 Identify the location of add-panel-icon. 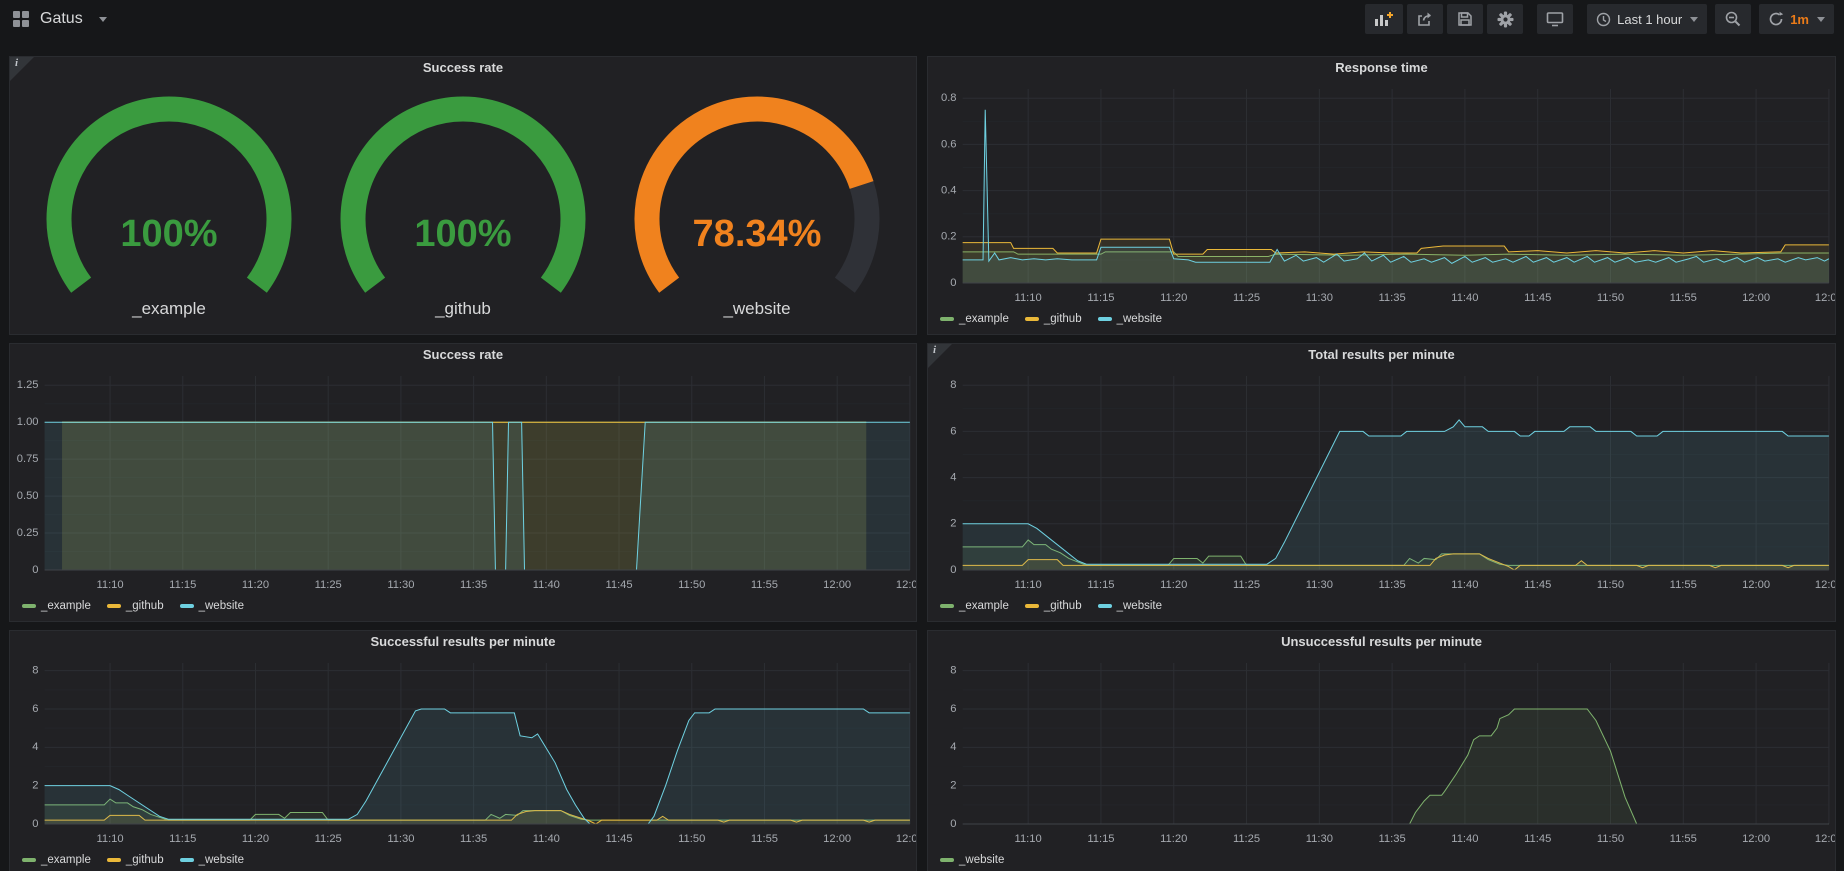
(1384, 19).